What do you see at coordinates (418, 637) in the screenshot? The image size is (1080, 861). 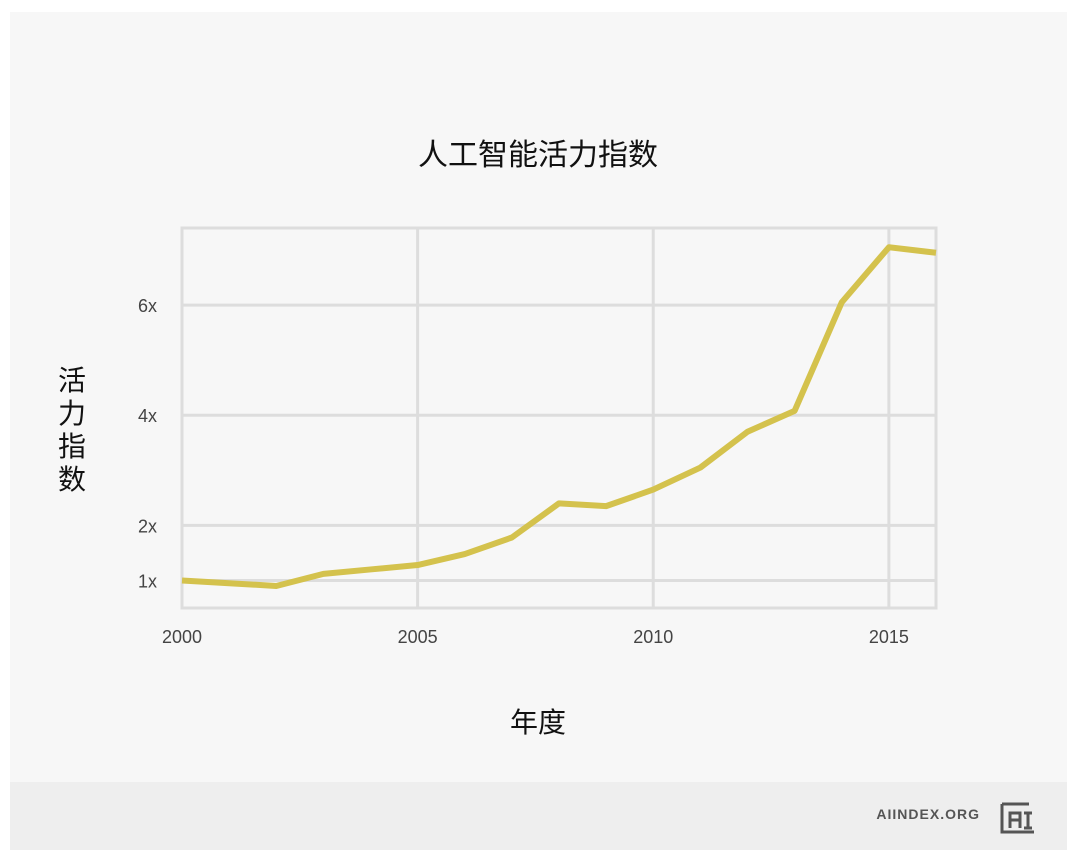 I see `x-tick-label: 2005` at bounding box center [418, 637].